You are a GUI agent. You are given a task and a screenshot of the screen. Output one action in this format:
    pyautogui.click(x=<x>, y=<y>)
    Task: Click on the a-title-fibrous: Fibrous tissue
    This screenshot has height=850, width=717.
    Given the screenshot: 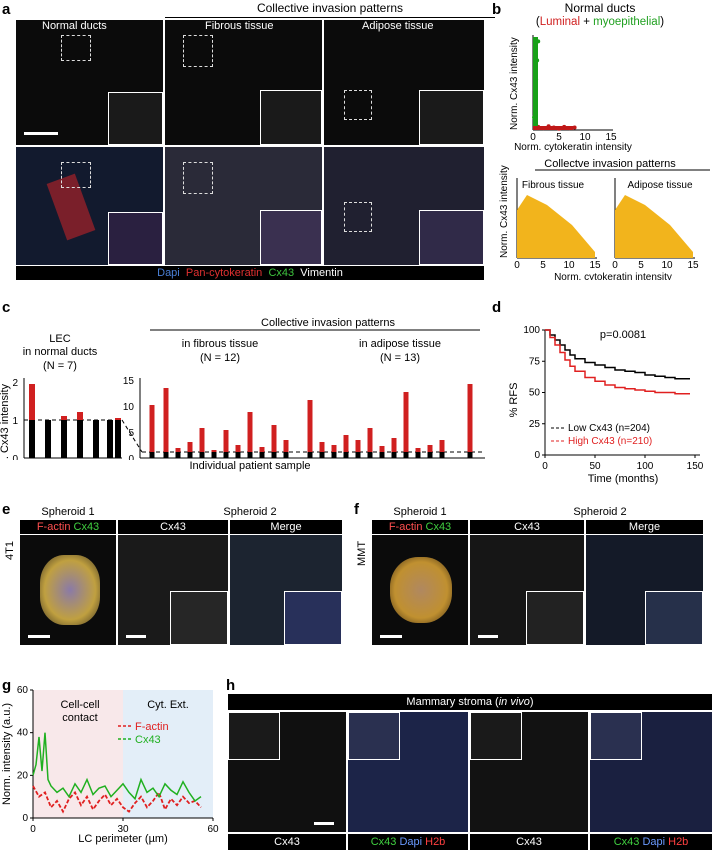 What is the action you would take?
    pyautogui.click(x=239, y=26)
    